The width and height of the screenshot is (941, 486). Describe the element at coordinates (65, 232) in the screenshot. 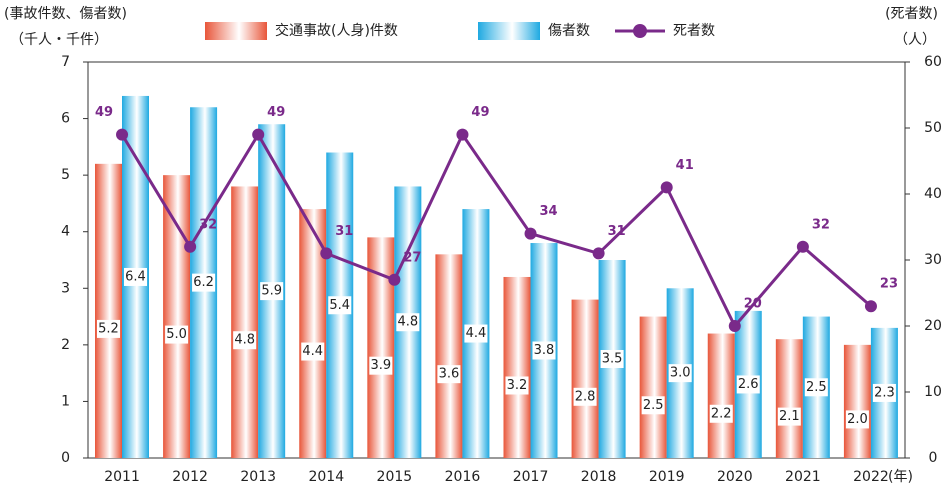

I see `y-tick-label: 4` at that location.